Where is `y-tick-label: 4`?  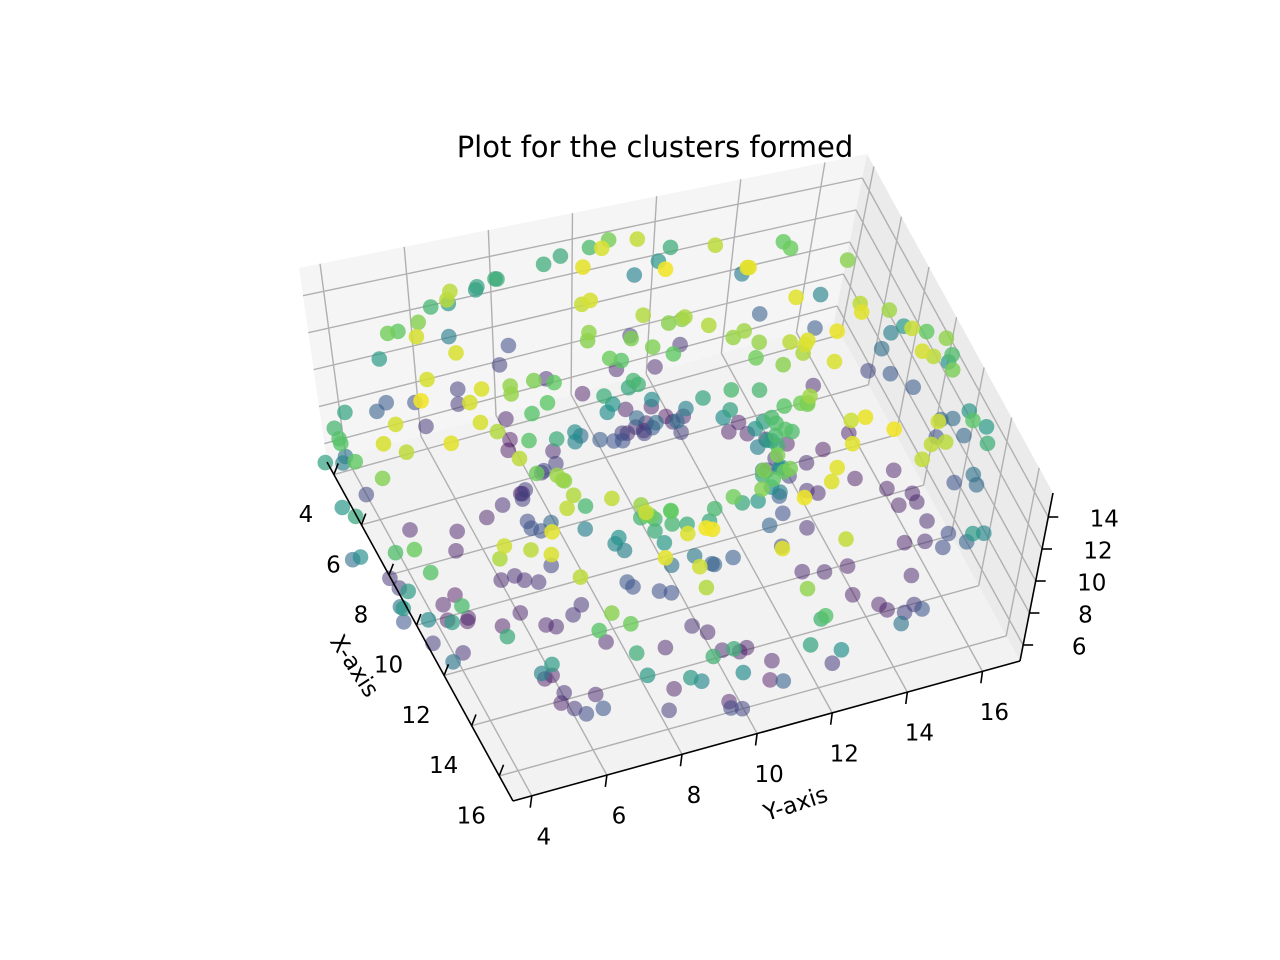 y-tick-label: 4 is located at coordinates (543, 837).